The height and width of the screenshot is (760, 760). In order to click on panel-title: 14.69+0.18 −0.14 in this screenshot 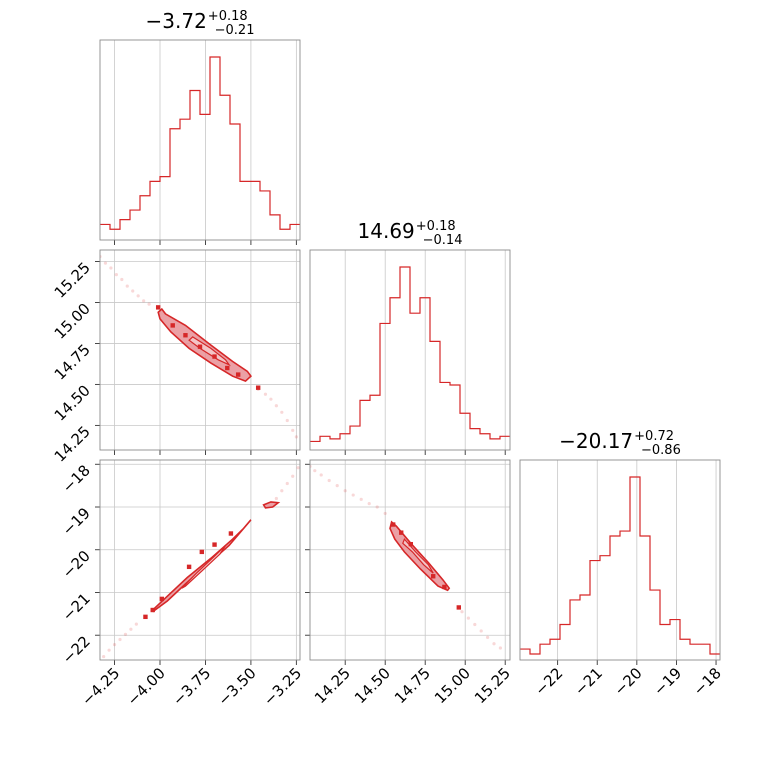, I will do `click(410, 233)`.